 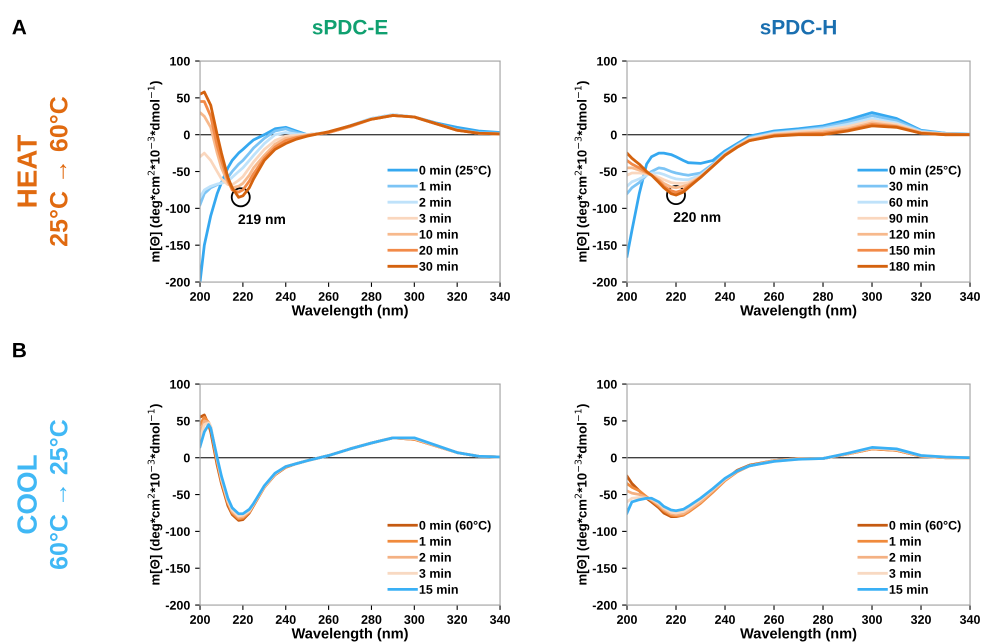 What do you see at coordinates (19, 350) in the screenshot?
I see `text: B` at bounding box center [19, 350].